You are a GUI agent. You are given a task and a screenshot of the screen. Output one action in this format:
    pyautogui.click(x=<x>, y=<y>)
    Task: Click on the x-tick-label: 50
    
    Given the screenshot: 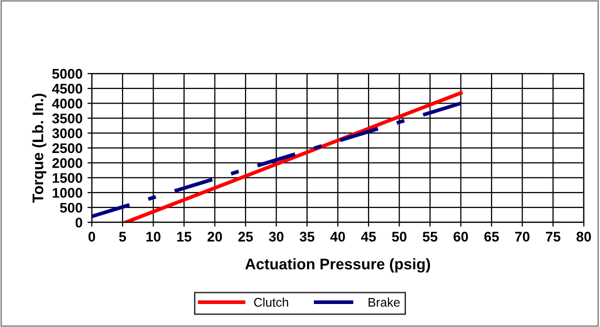 What is the action you would take?
    pyautogui.click(x=399, y=237)
    